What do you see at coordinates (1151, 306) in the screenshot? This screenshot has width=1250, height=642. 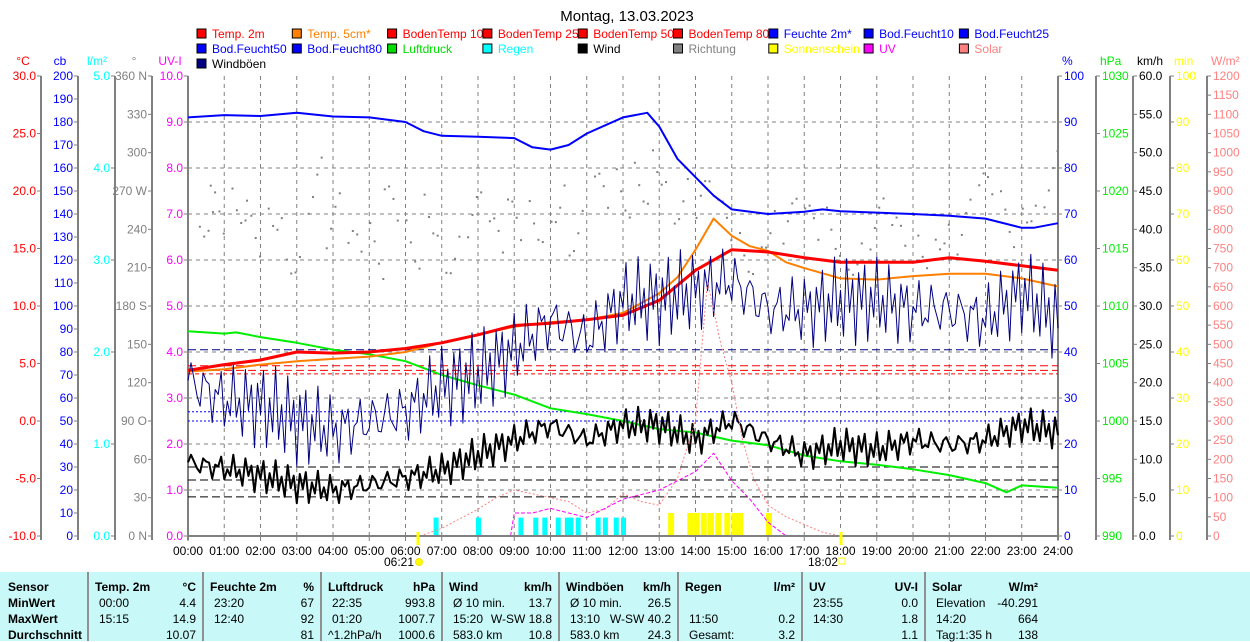 I see `axis-tick-label: 30.0` at bounding box center [1151, 306].